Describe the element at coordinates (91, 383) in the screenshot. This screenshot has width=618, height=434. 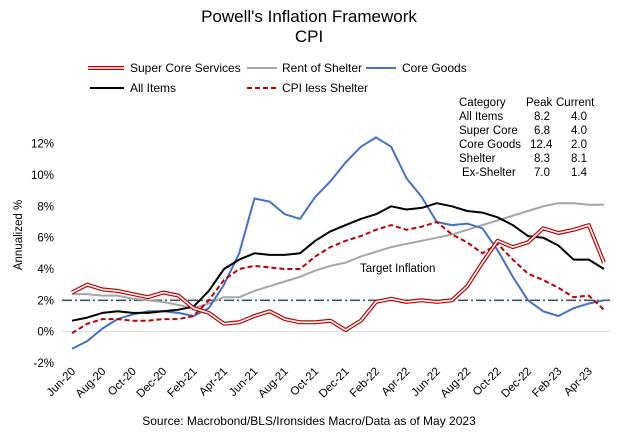
I see `x-tick-label: Aug-20` at that location.